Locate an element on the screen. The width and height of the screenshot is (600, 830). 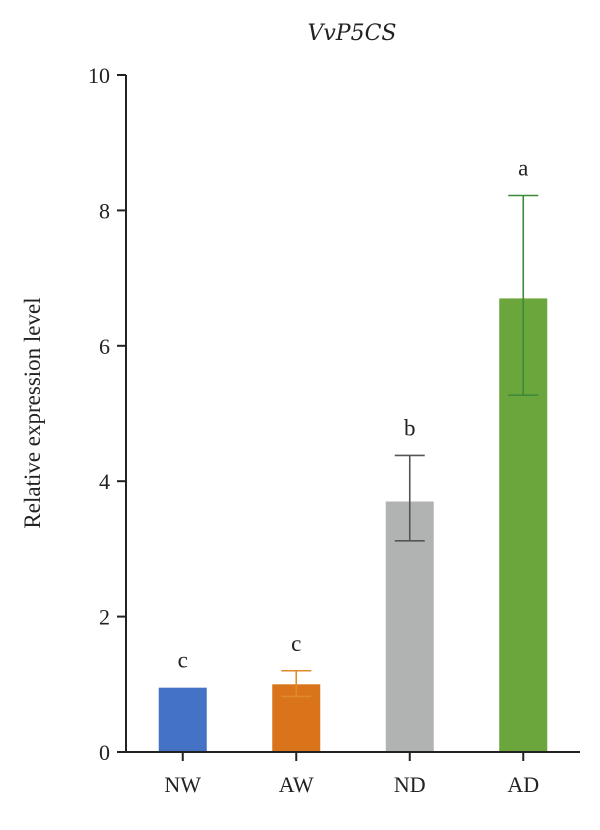
significance-label-ad: a is located at coordinates (523, 168).